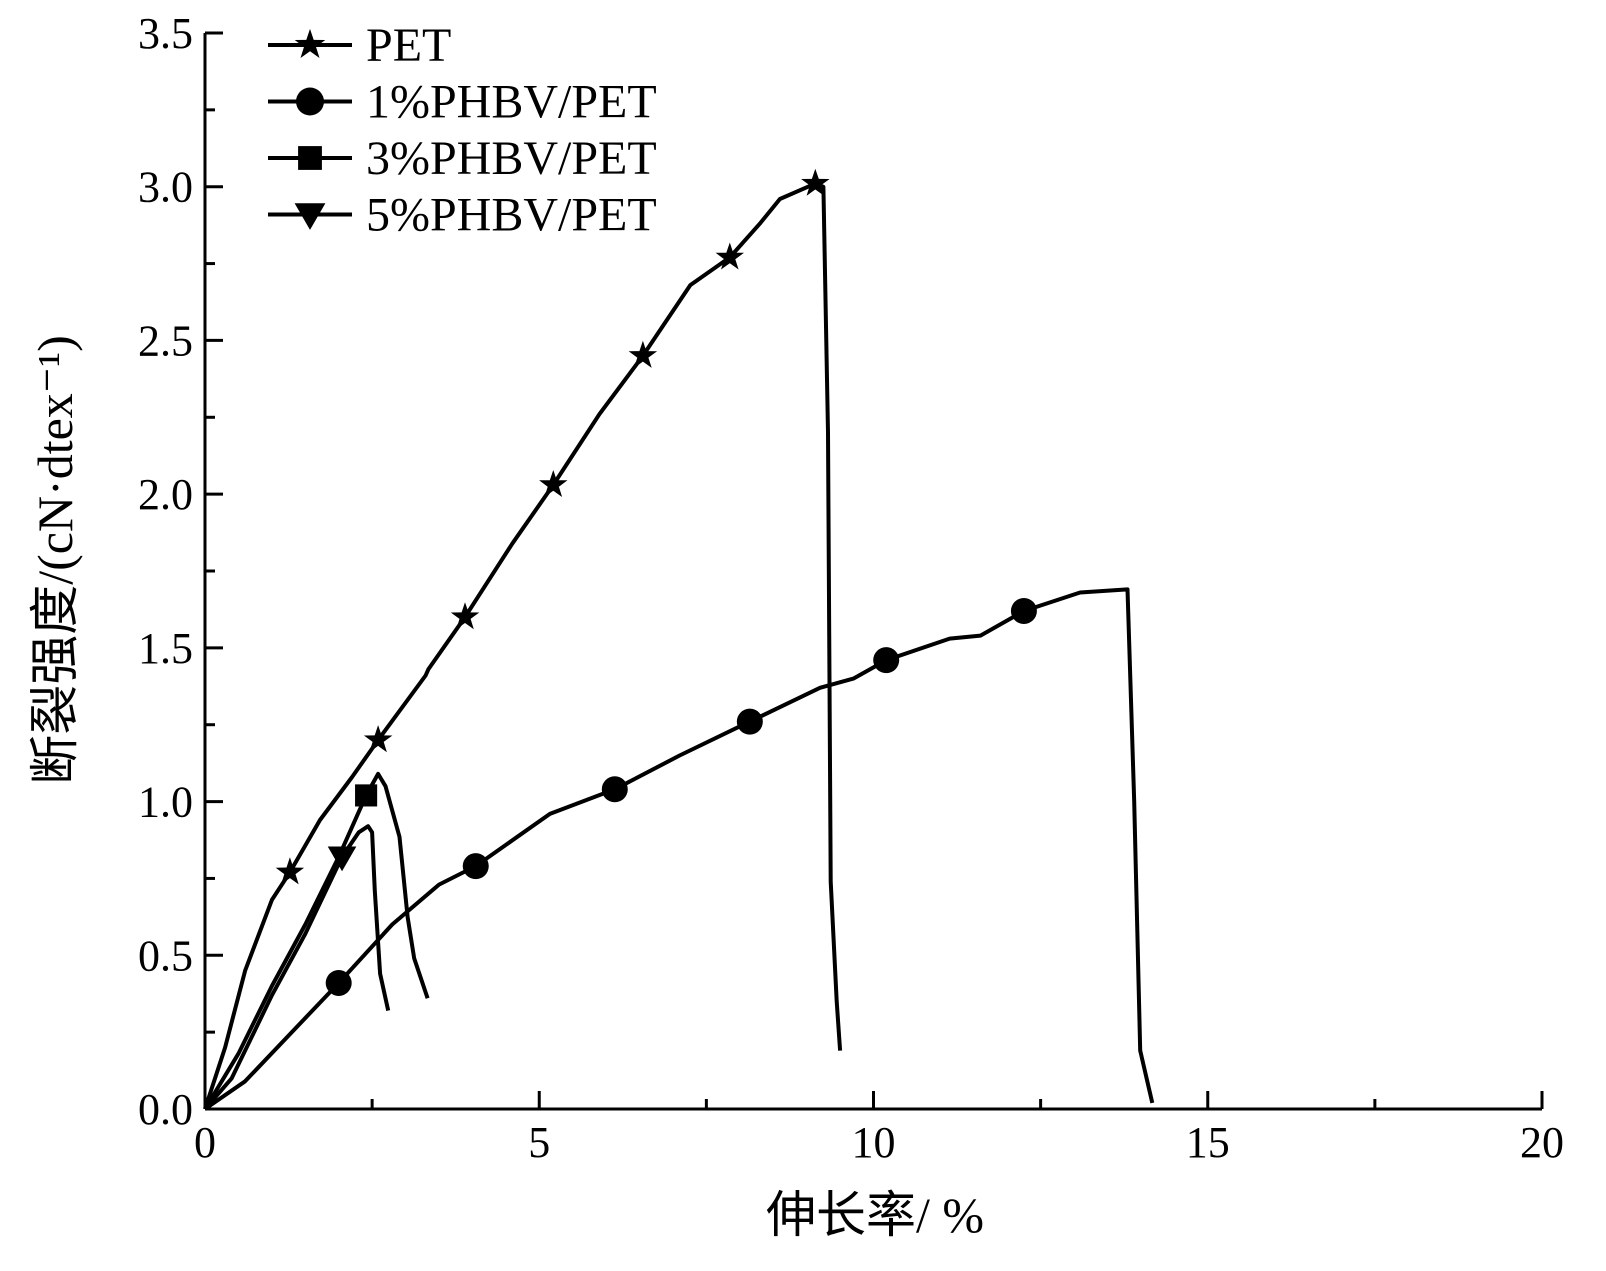 This screenshot has width=1606, height=1271. Describe the element at coordinates (511, 215) in the screenshot. I see `legend-label: 5%PHBV/PET` at that location.